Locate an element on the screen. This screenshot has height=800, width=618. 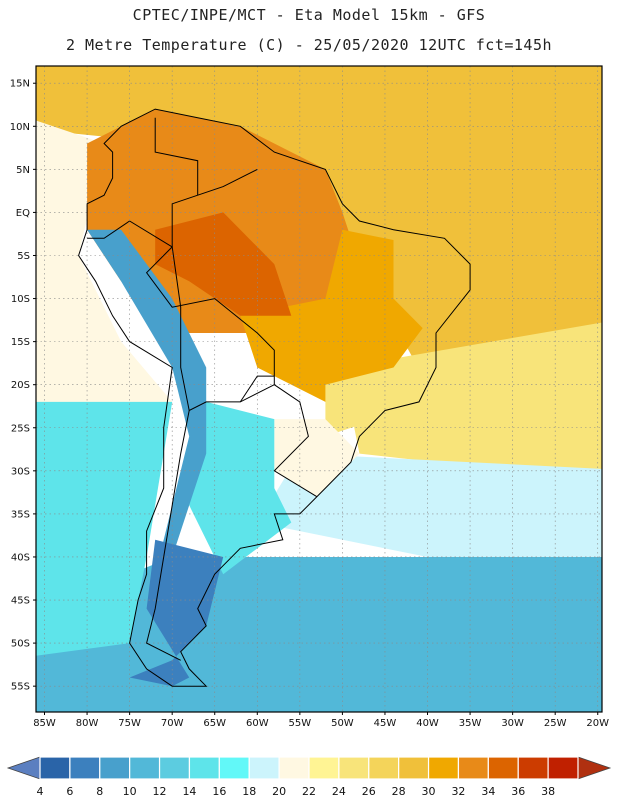
lon-tick-label: 30W is located at coordinates (512, 723).